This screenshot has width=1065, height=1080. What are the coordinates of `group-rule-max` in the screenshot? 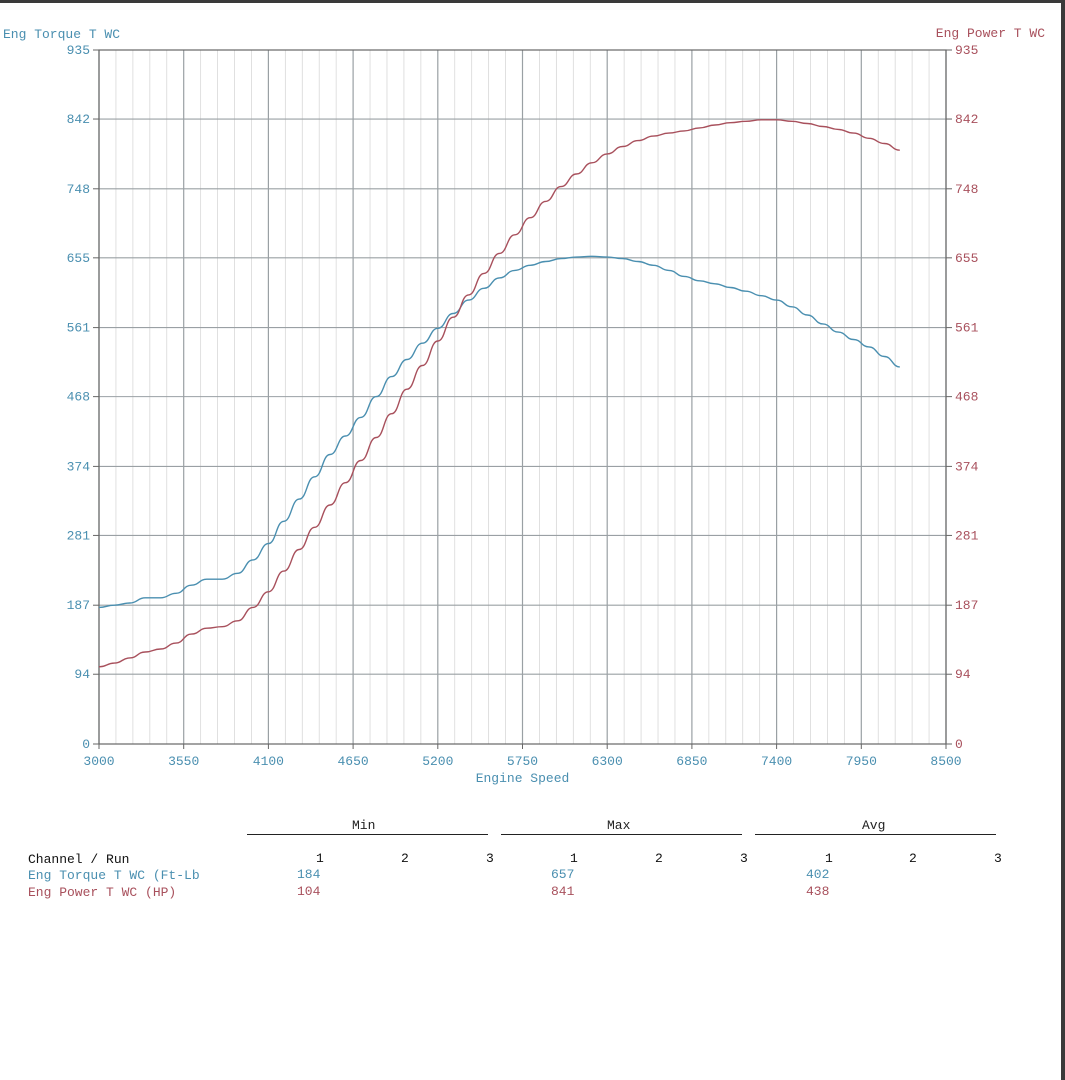 It's located at (621, 834).